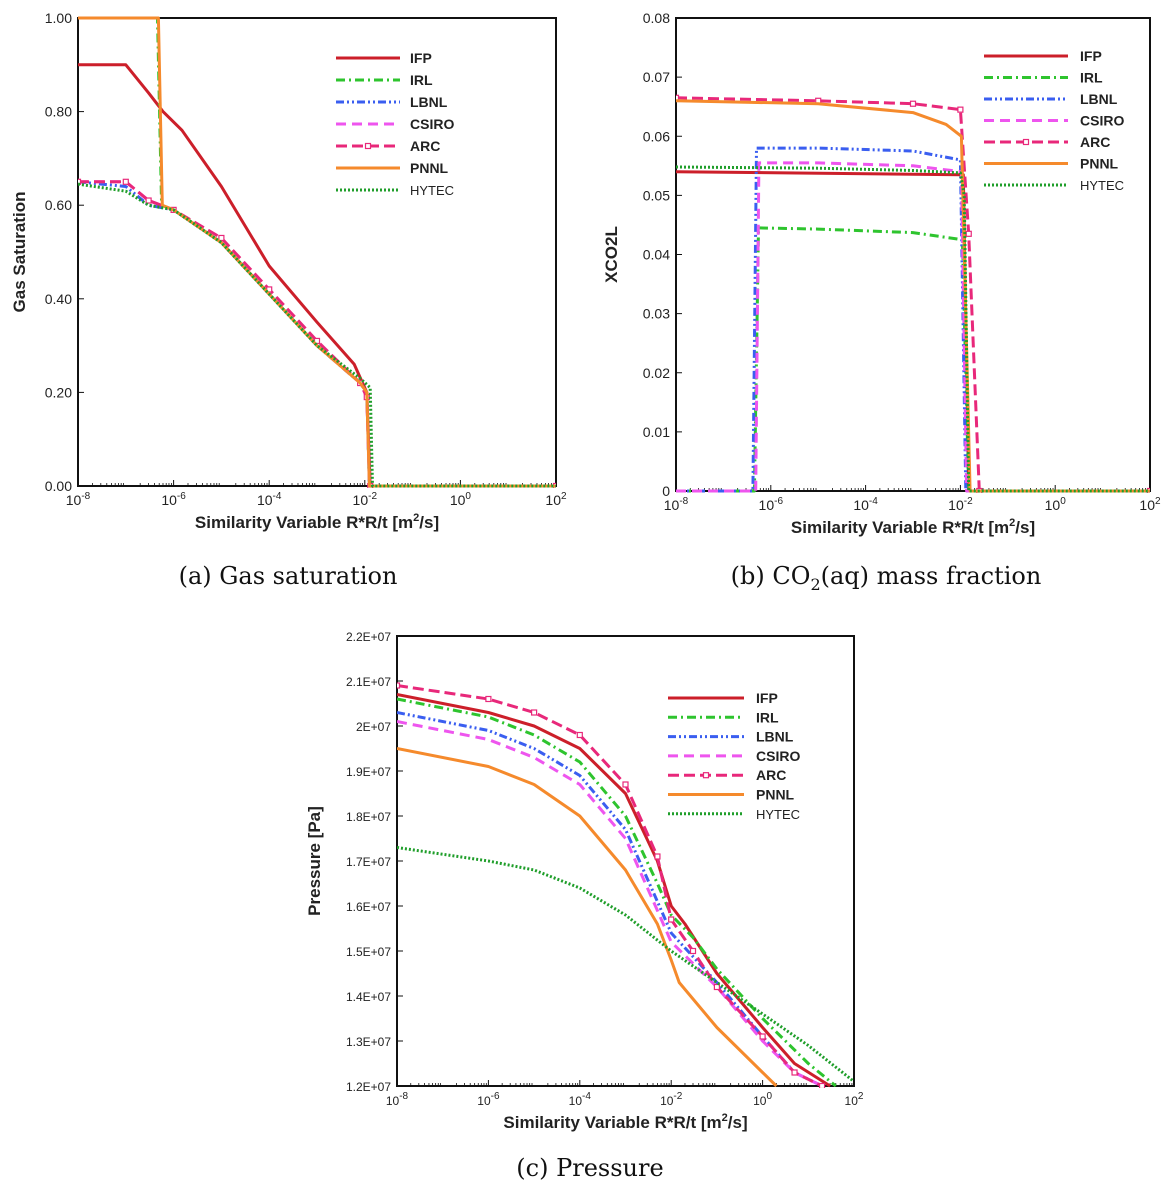  What do you see at coordinates (314, 861) in the screenshot?
I see `y-axis-title: Pressure [Pa]` at bounding box center [314, 861].